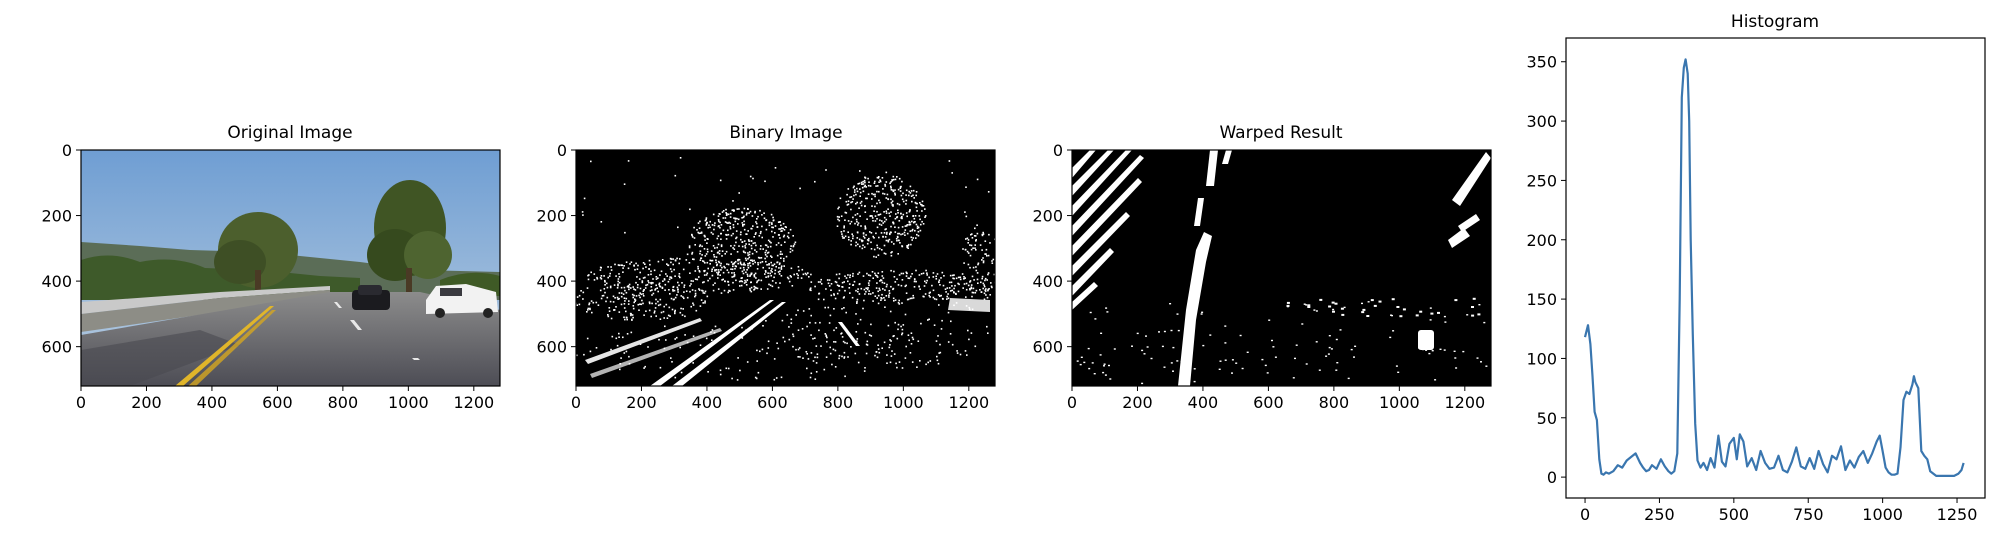 This screenshot has width=2008, height=544. What do you see at coordinates (1659, 514) in the screenshot?
I see `x-tick-label: 250` at bounding box center [1659, 514].